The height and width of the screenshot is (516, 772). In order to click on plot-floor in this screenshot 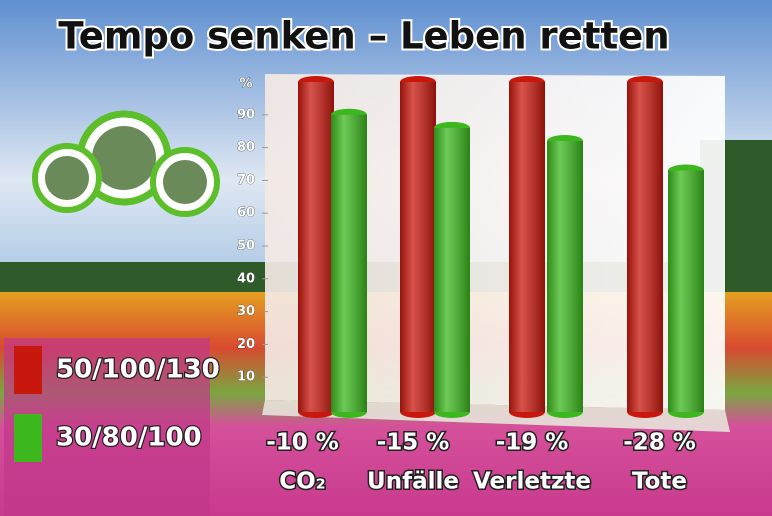, I will do `click(496, 416)`.